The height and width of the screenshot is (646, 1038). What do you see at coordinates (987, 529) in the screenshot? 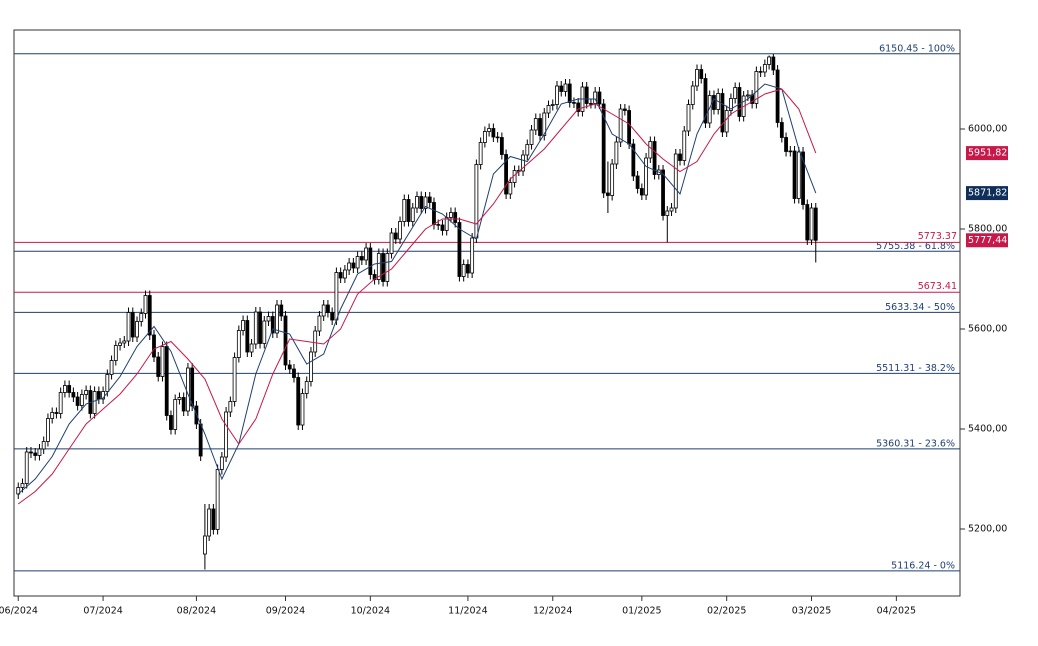
I see `y-tick-label: 5200,00` at bounding box center [987, 529].